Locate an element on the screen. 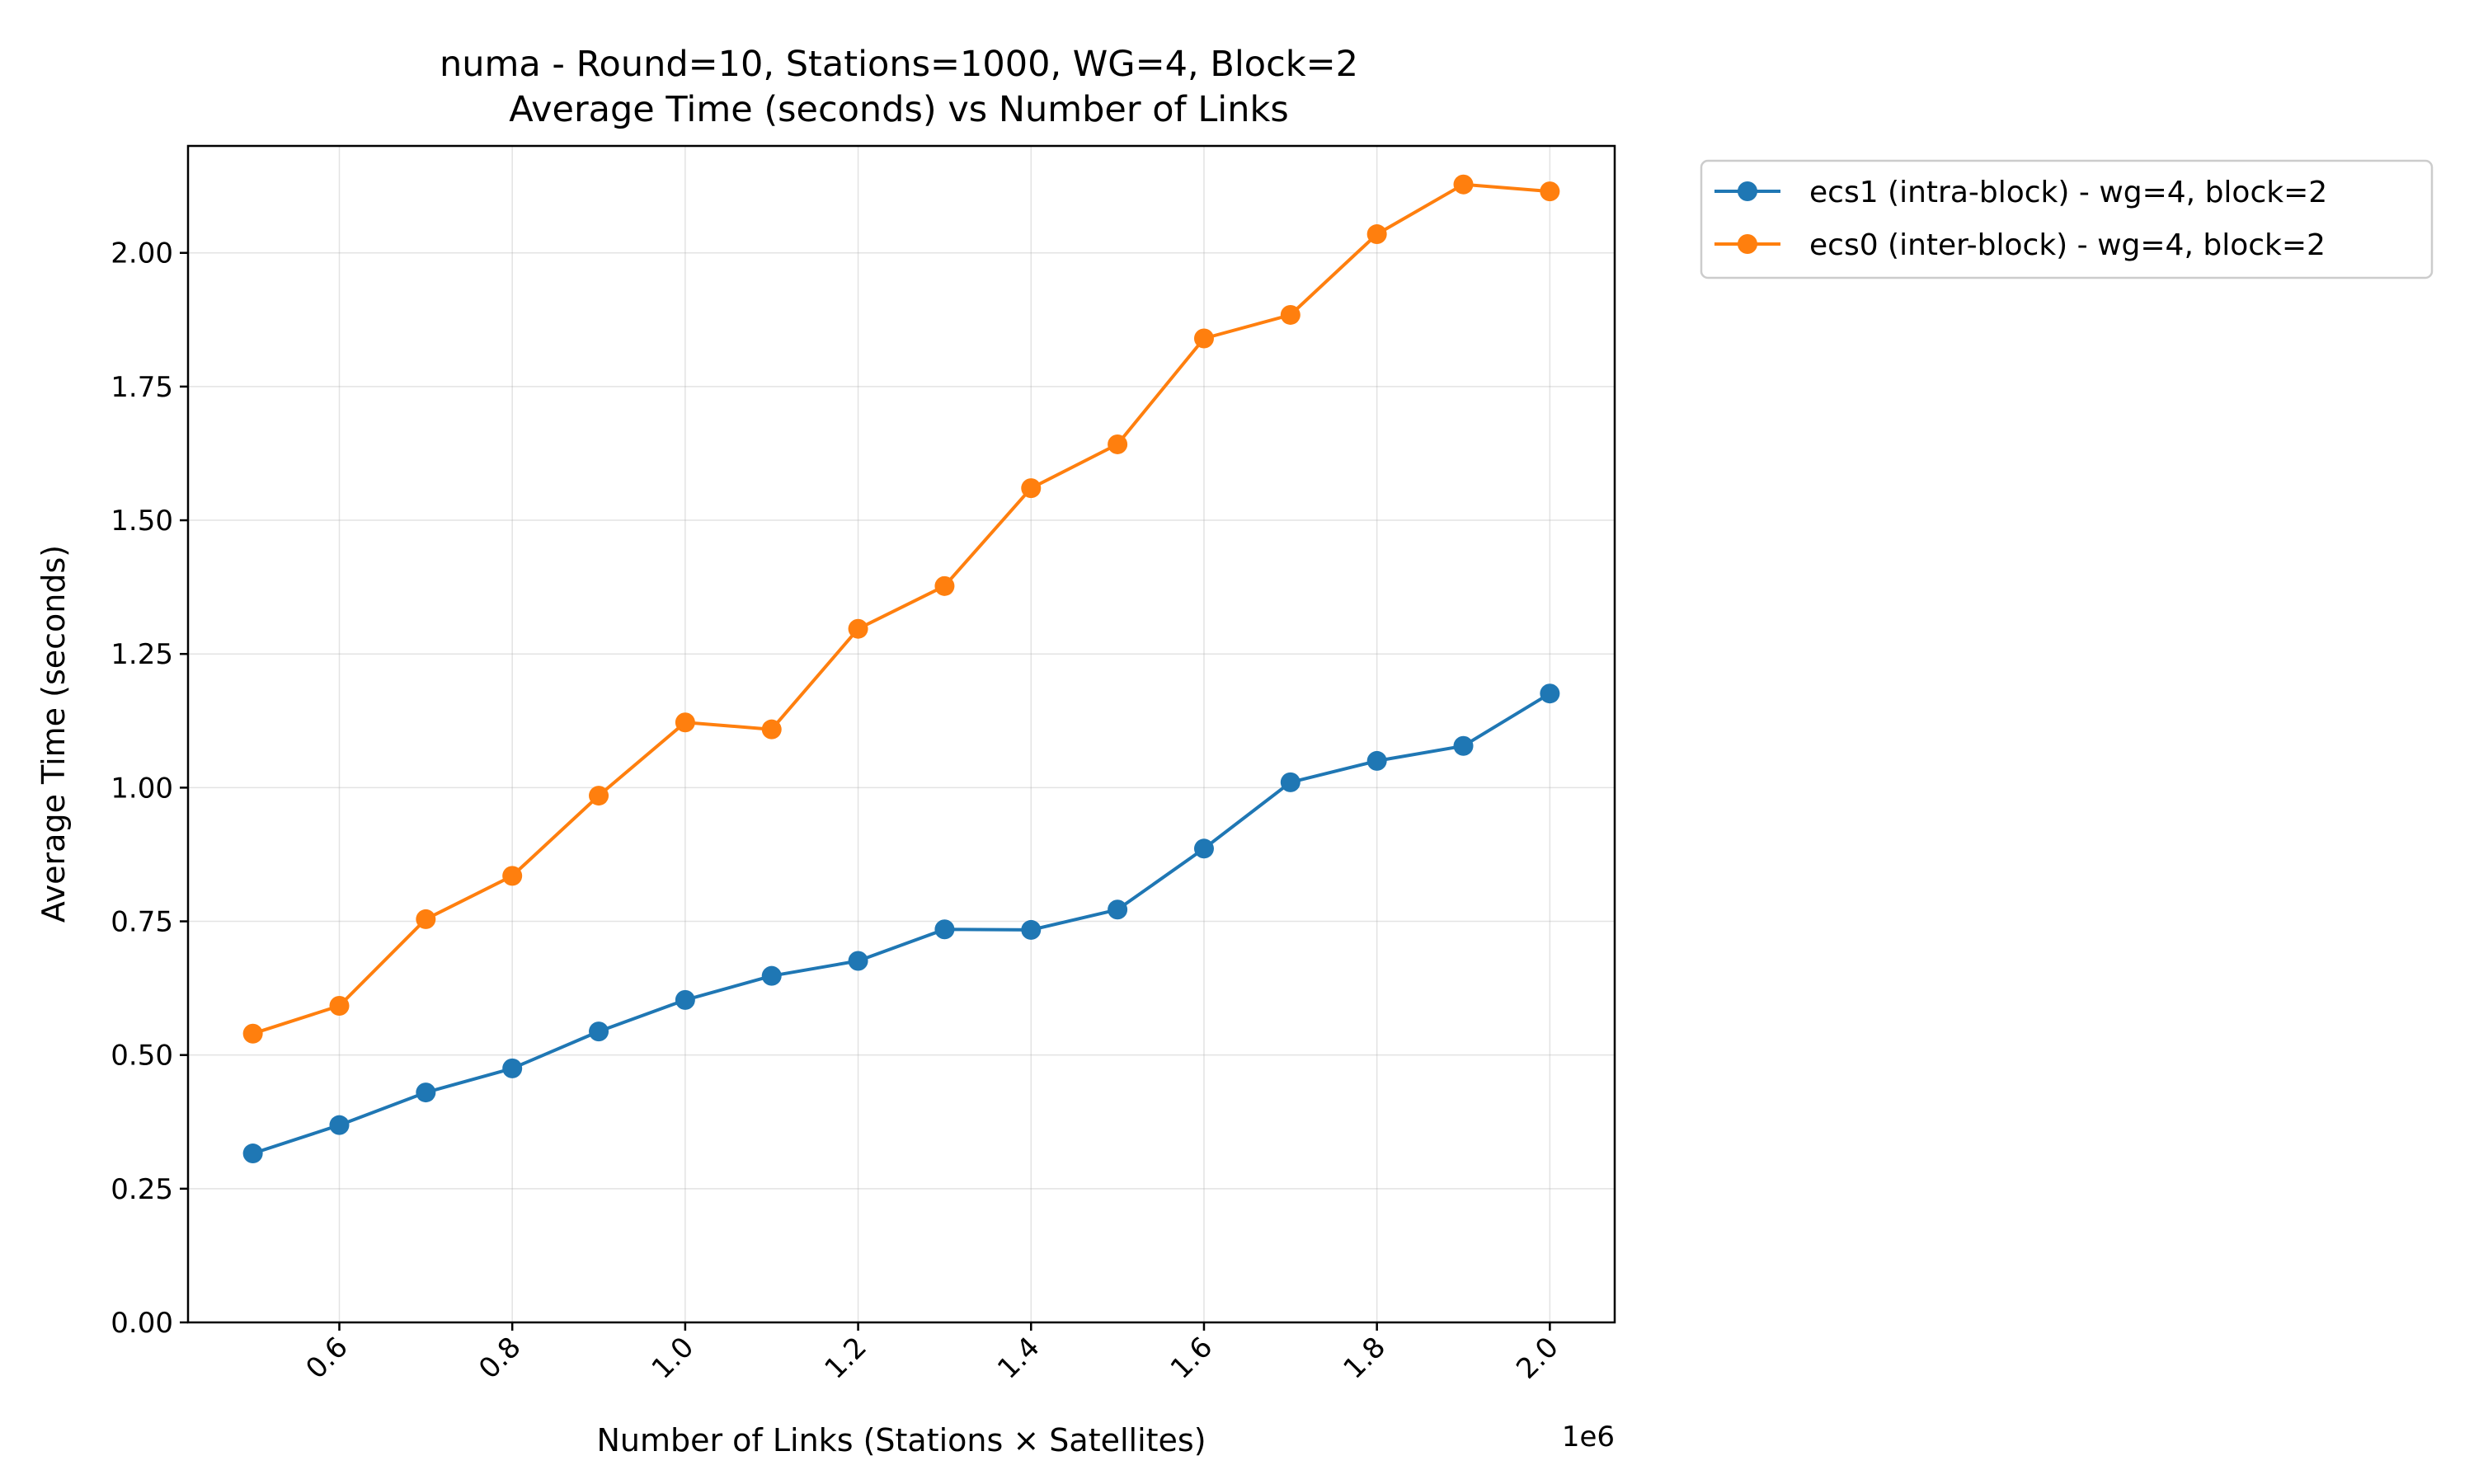 The image size is (2474, 1484). y-tick-label: 0.25 is located at coordinates (142, 1189).